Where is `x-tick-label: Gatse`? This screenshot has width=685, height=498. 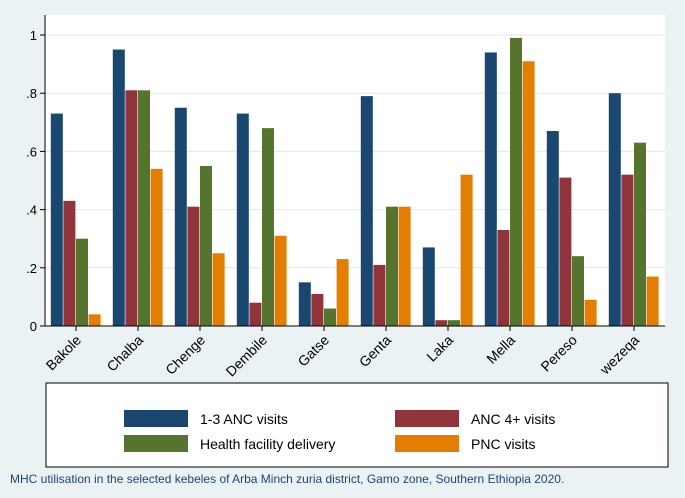
x-tick-label: Gatse is located at coordinates (313, 351).